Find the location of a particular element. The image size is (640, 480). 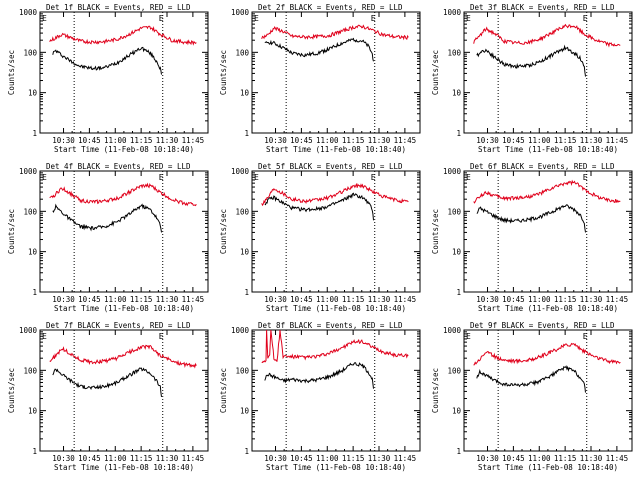

panel-title: Det 9f BLACK = Events, RED = LLD is located at coordinates (542, 325).